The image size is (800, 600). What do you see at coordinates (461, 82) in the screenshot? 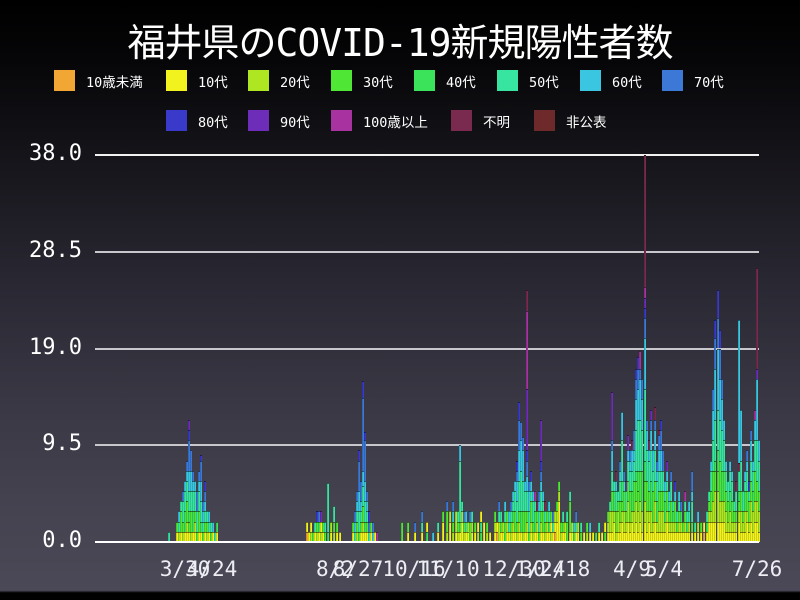
I see `legend-item-label: 40代` at bounding box center [461, 82].